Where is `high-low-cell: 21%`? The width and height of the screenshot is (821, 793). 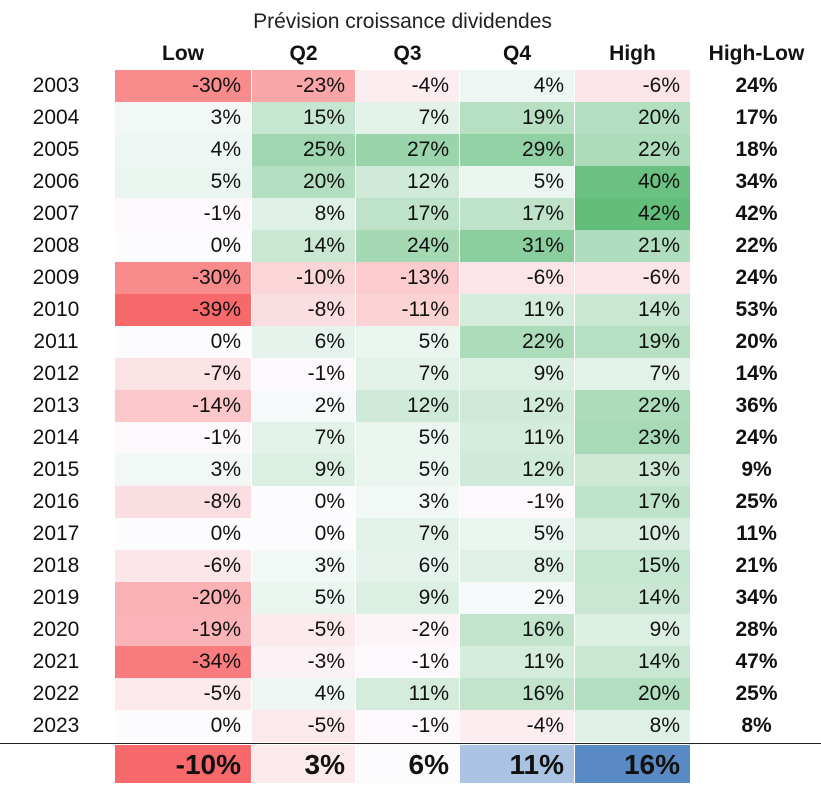
high-low-cell: 21% is located at coordinates (756, 565).